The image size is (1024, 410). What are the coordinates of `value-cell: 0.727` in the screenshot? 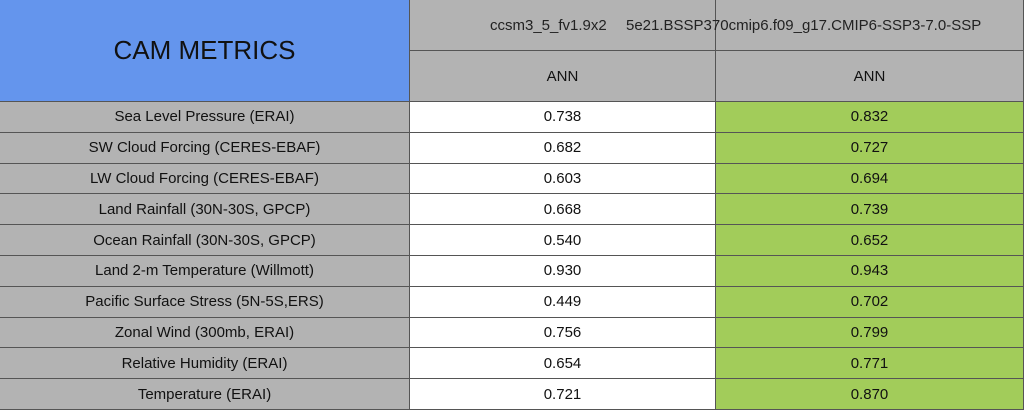 It's located at (870, 148).